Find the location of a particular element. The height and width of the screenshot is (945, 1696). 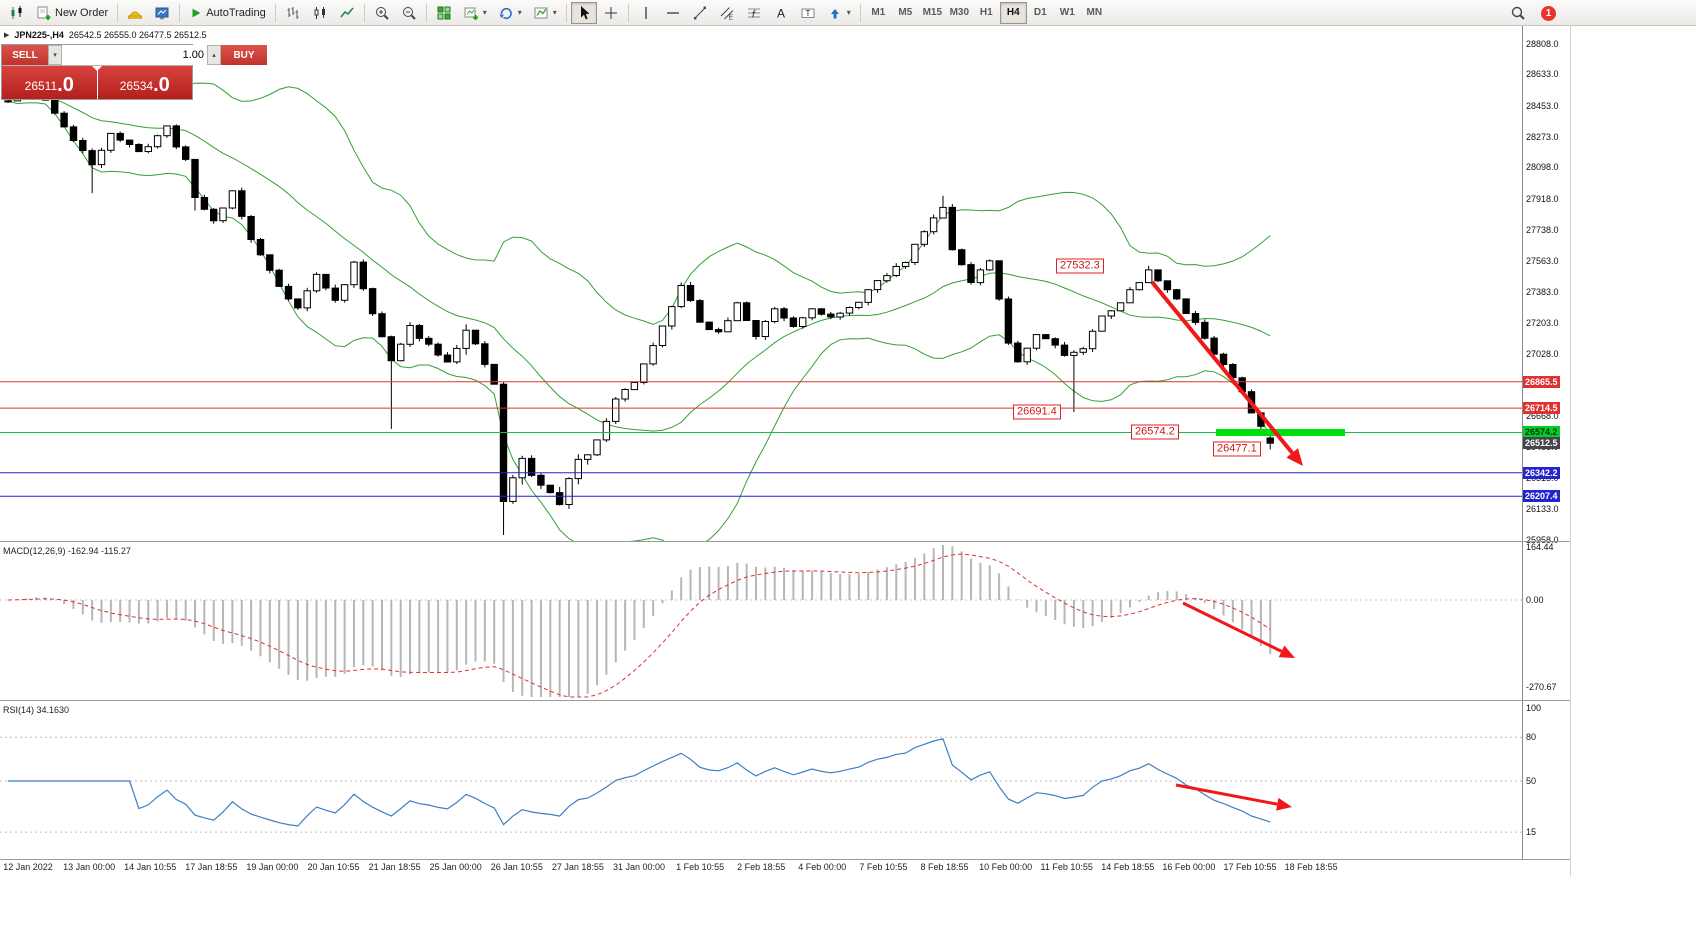

rsi-indicator-label: RSI(14) 34.1630 is located at coordinates (36, 710).